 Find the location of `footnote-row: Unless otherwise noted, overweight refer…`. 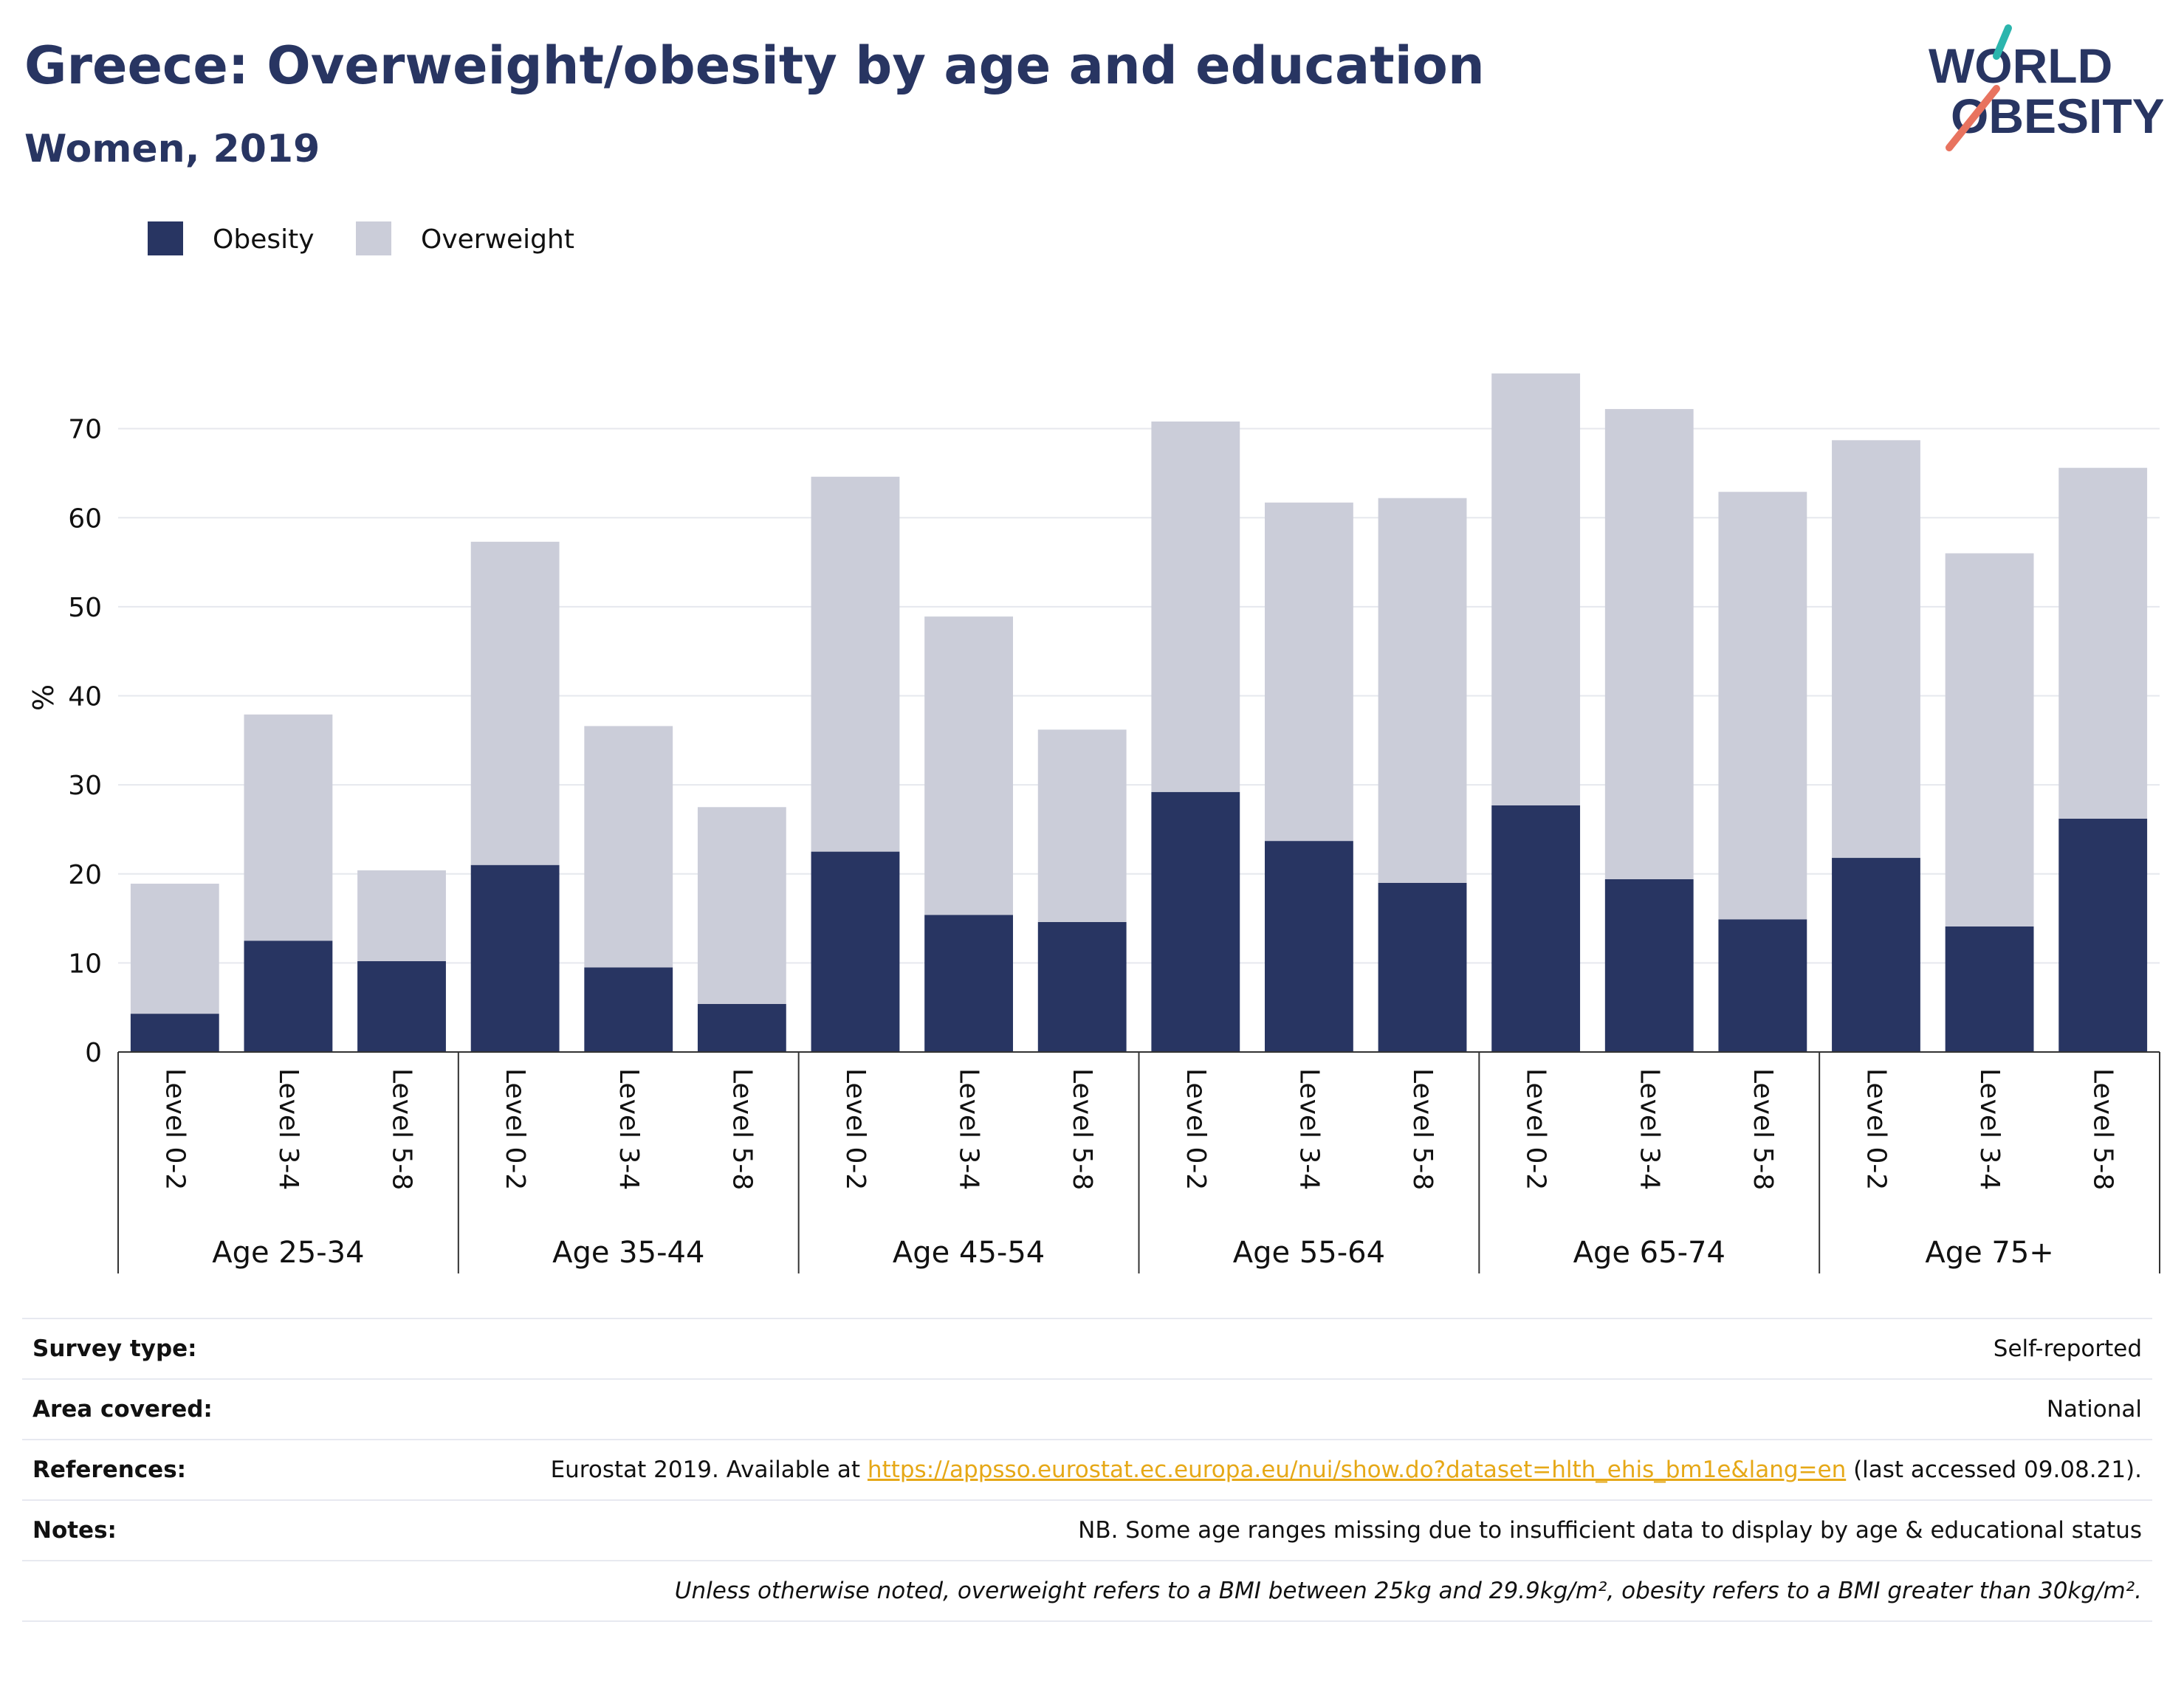

footnote-row: Unless otherwise noted, overweight refer… is located at coordinates (1087, 1591).